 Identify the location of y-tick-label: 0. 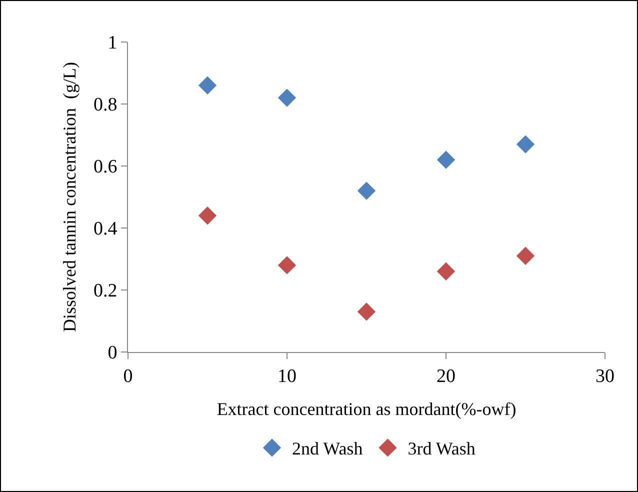
(113, 353).